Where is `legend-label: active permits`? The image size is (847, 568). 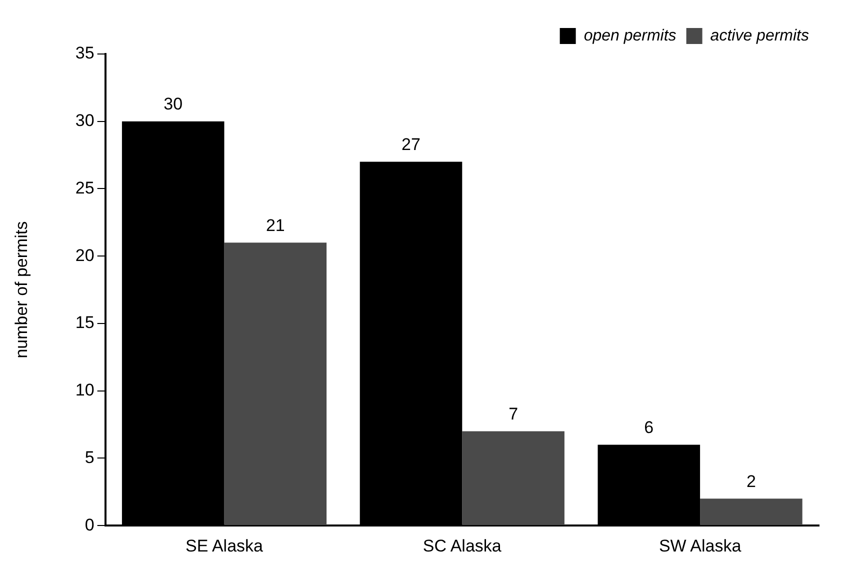 legend-label: active permits is located at coordinates (760, 35).